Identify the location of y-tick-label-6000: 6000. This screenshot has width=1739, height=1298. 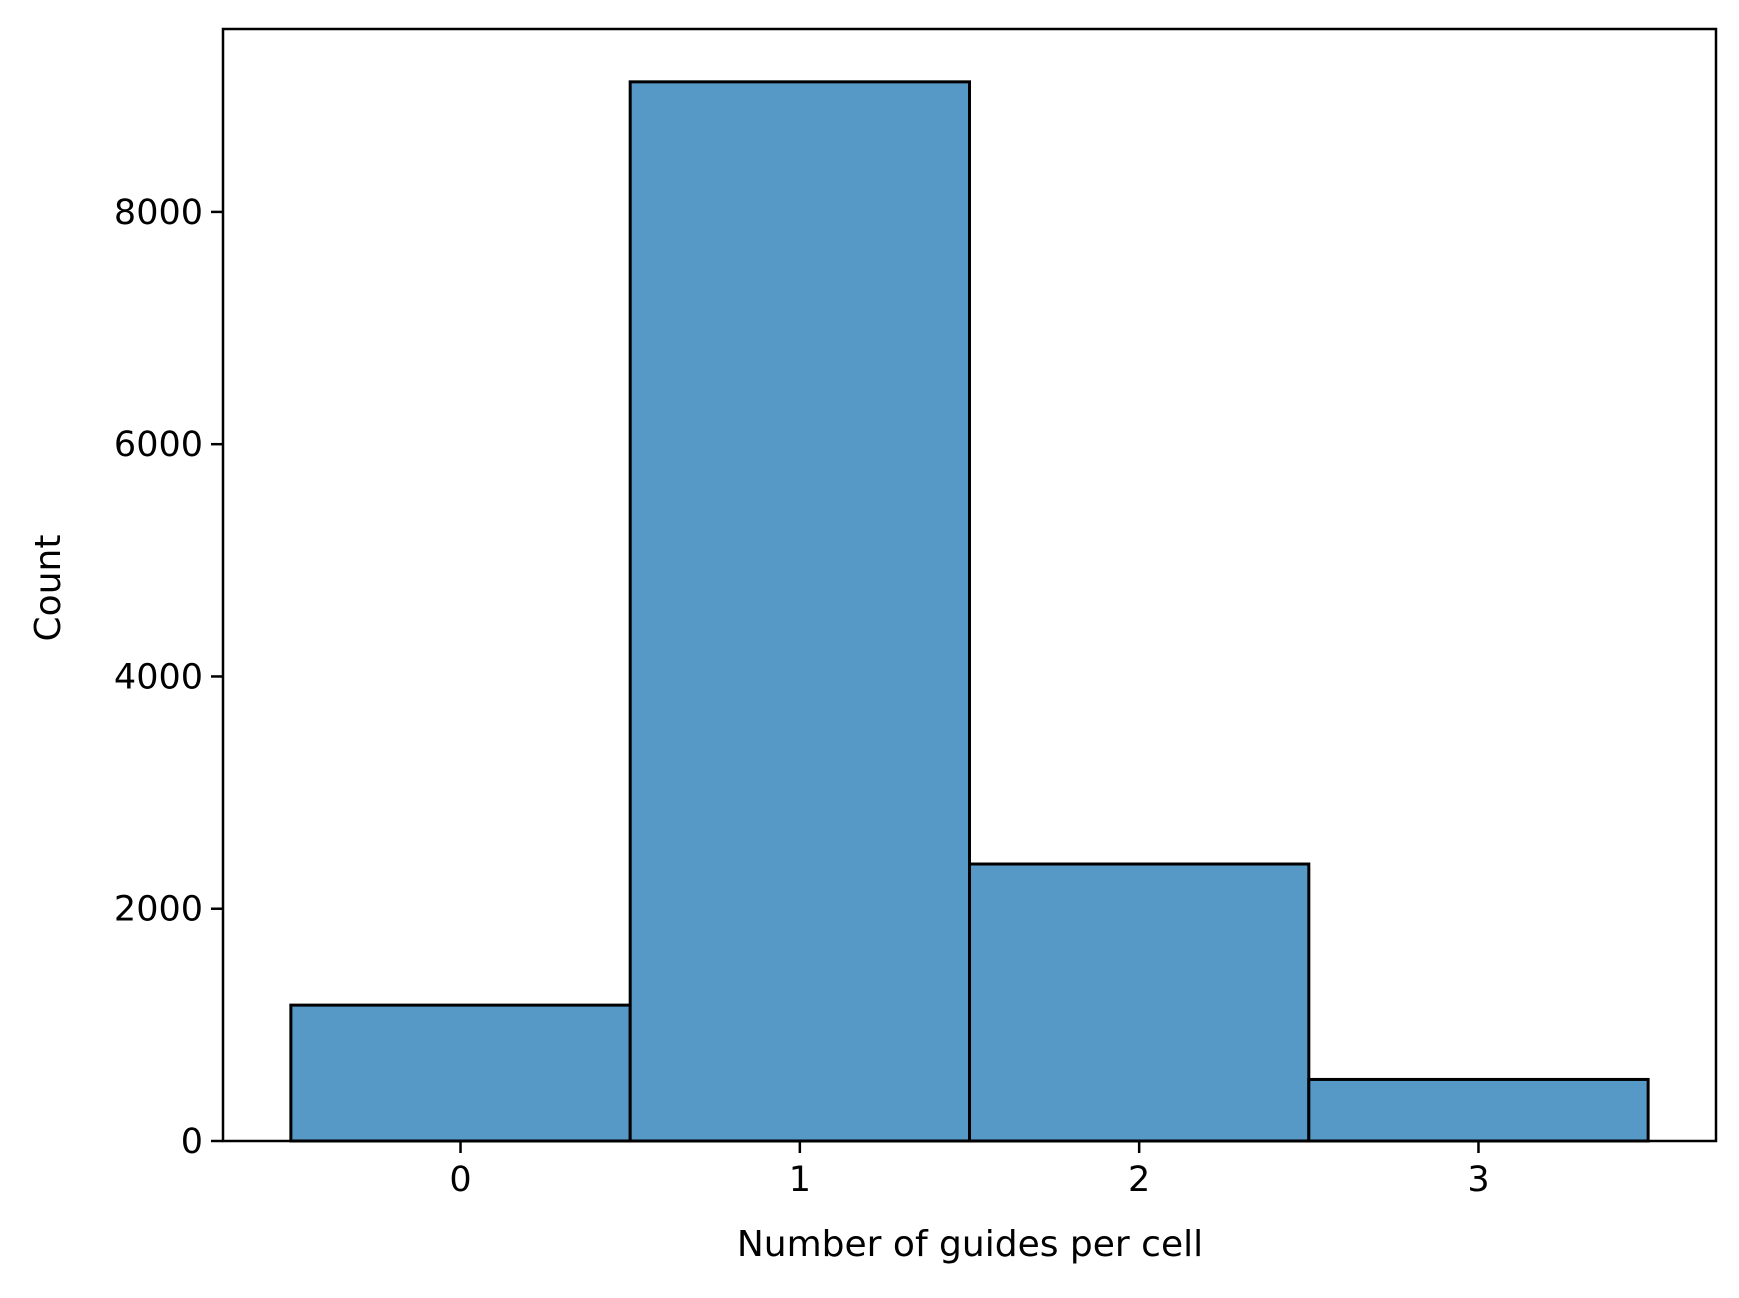
(158, 445).